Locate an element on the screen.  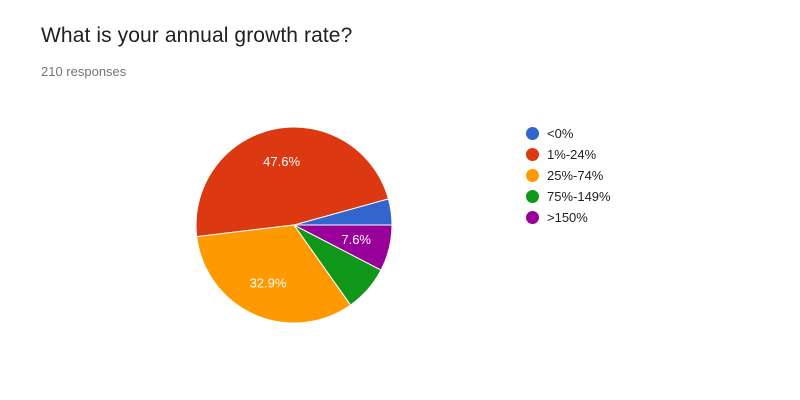
slice-label-5: 7.6% is located at coordinates (356, 239).